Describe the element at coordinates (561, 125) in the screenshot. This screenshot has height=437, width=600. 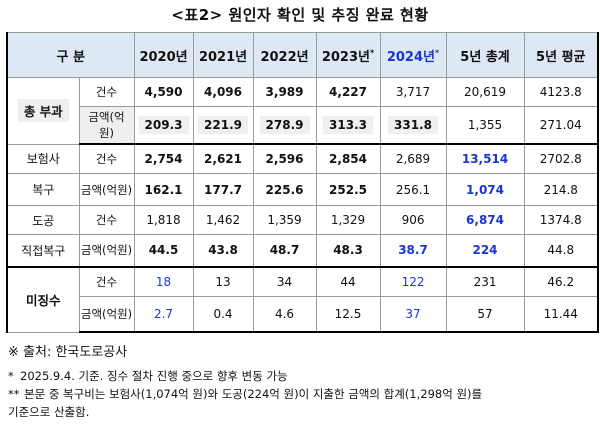
I see `cell: 271.04` at that location.